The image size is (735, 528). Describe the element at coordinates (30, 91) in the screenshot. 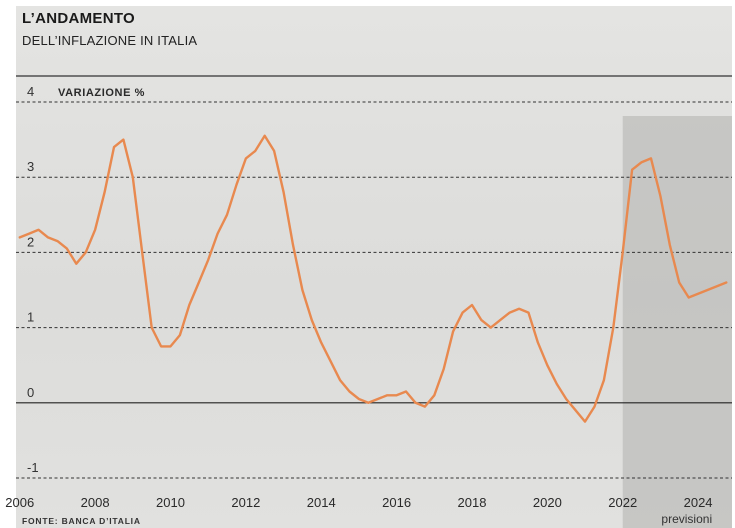

I see `y-tick-label: 4` at that location.